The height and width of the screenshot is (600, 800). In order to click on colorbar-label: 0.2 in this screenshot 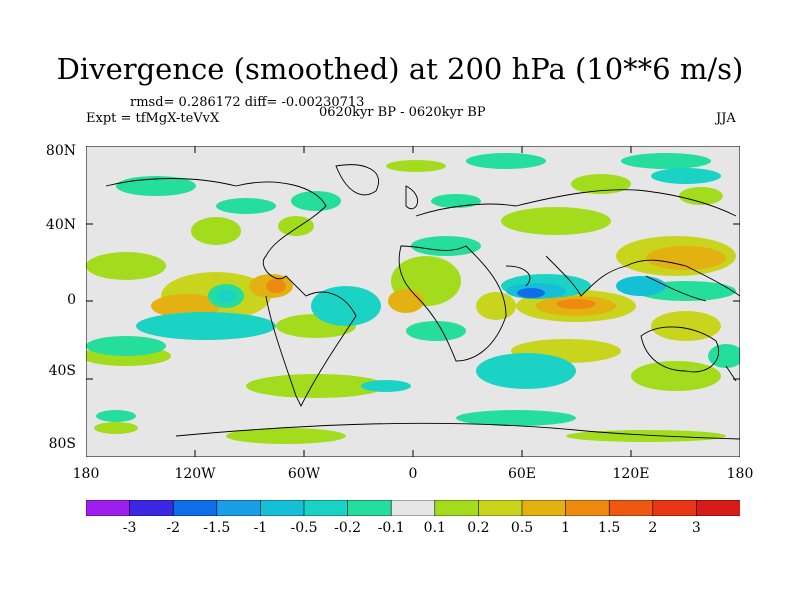, I will do `click(478, 528)`.